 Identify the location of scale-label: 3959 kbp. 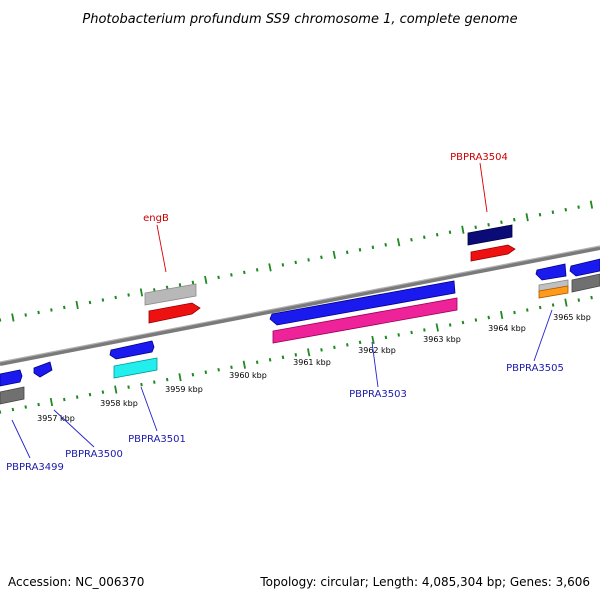
(184, 389).